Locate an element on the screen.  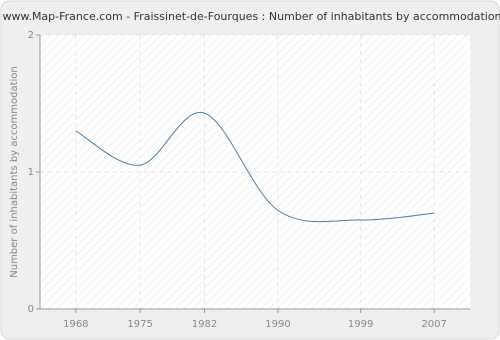
x-tick-label: 1968 is located at coordinates (75, 324).